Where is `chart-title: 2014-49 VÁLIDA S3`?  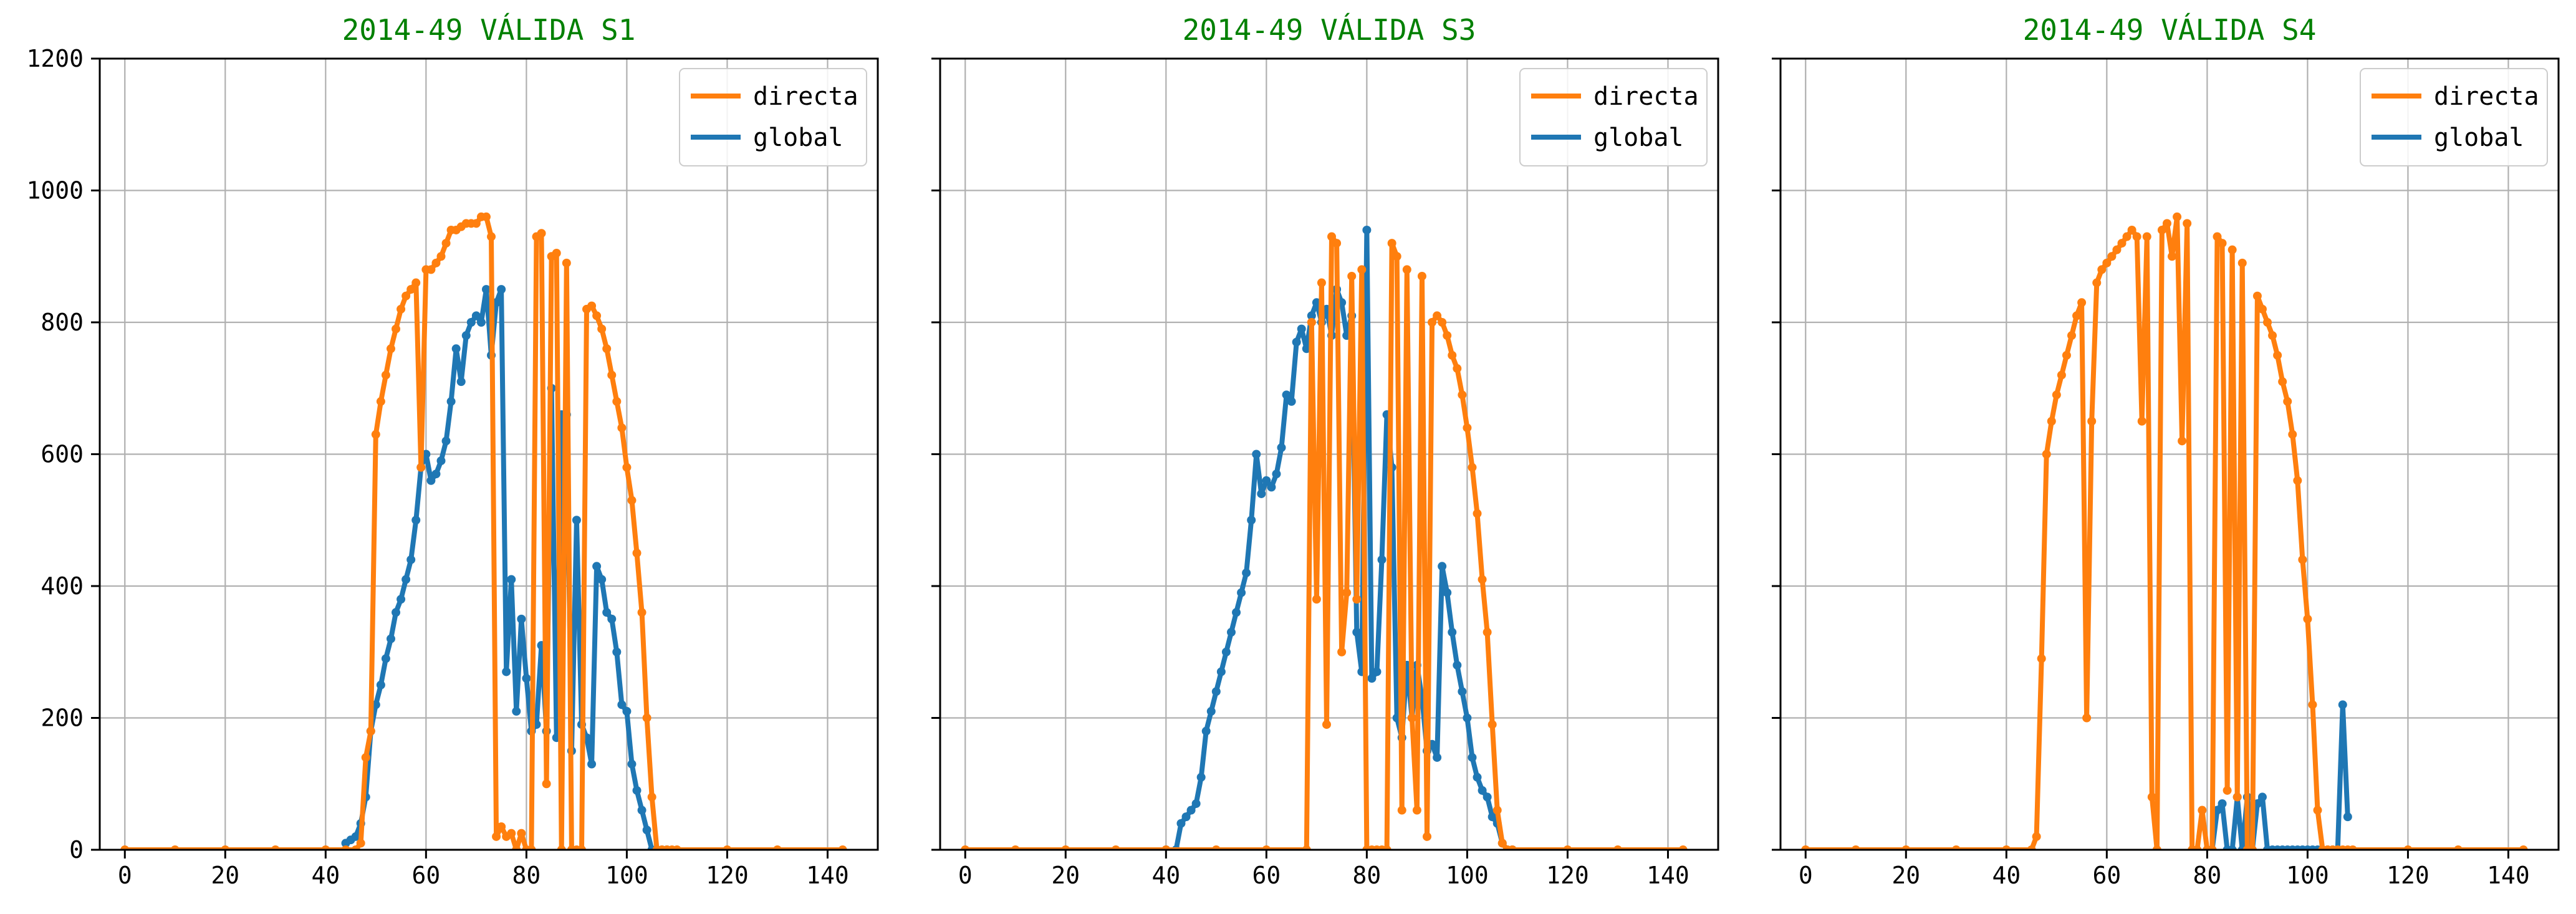 chart-title: 2014-49 VÁLIDA S3 is located at coordinates (1329, 30).